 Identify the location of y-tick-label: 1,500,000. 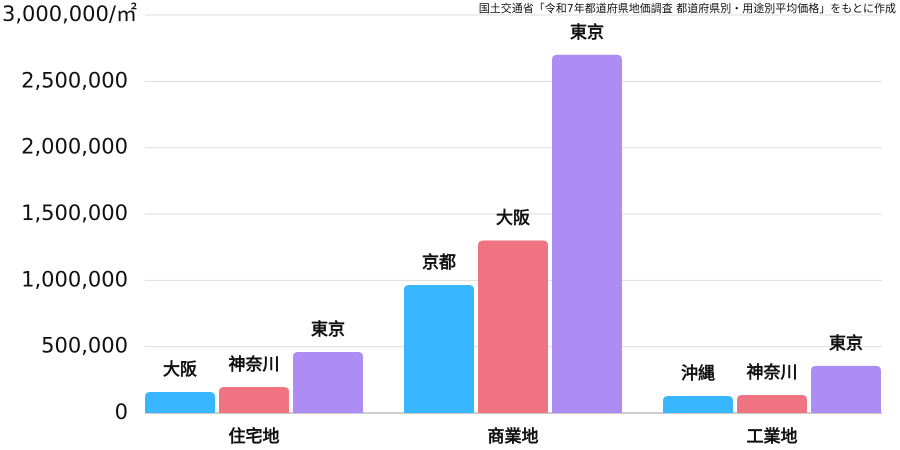
(74, 213).